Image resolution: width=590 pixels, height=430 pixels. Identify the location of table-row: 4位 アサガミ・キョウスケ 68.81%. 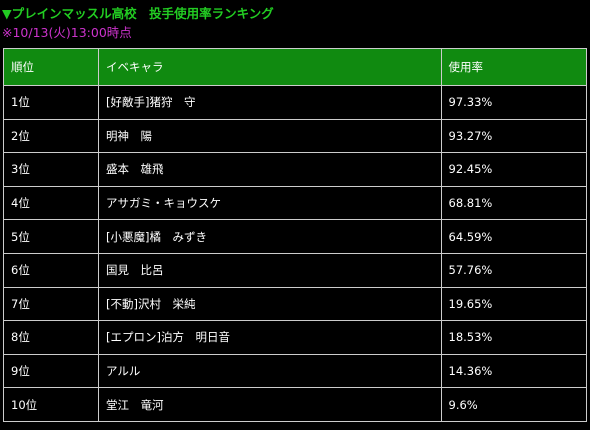
(295, 203).